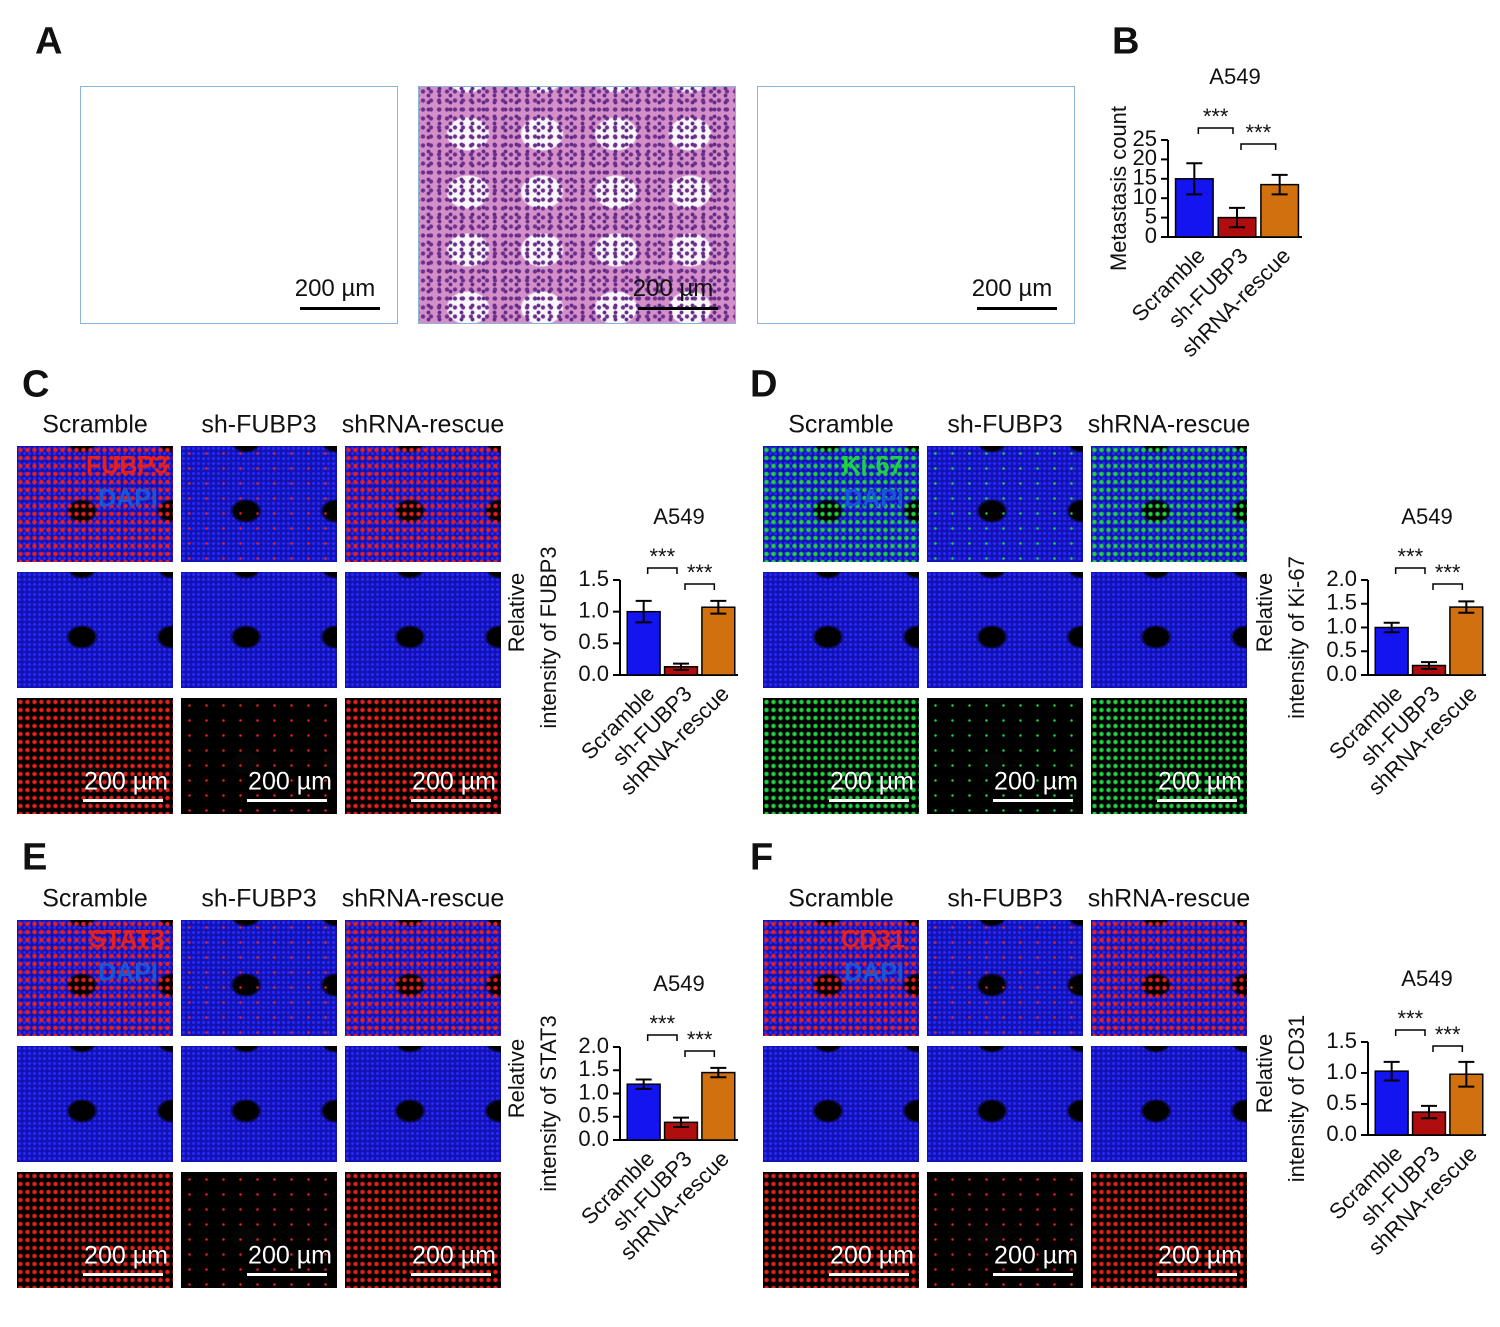 This screenshot has width=1500, height=1327. What do you see at coordinates (1151, 235) in the screenshot?
I see `y-tick-label: 0` at bounding box center [1151, 235].